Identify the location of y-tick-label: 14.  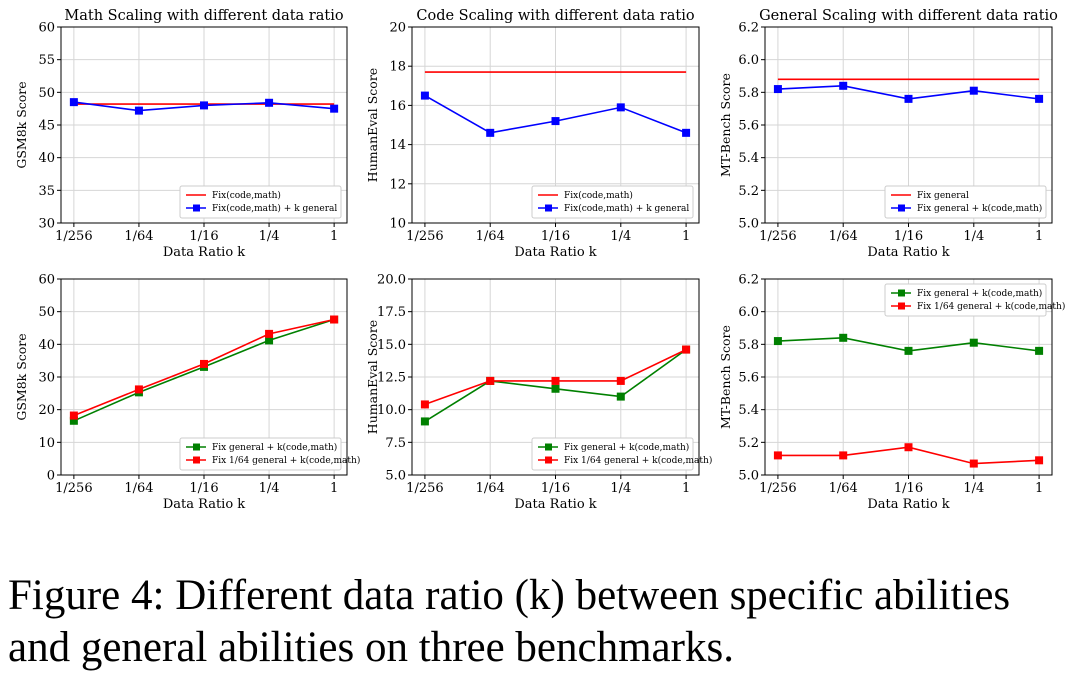
(397, 145).